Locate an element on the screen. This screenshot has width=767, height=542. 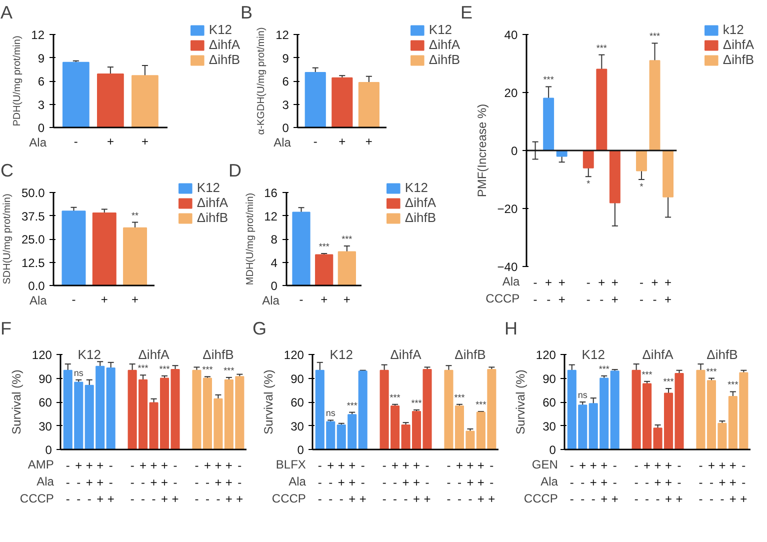
y-tick-label: 12 is located at coordinates (271, 216).